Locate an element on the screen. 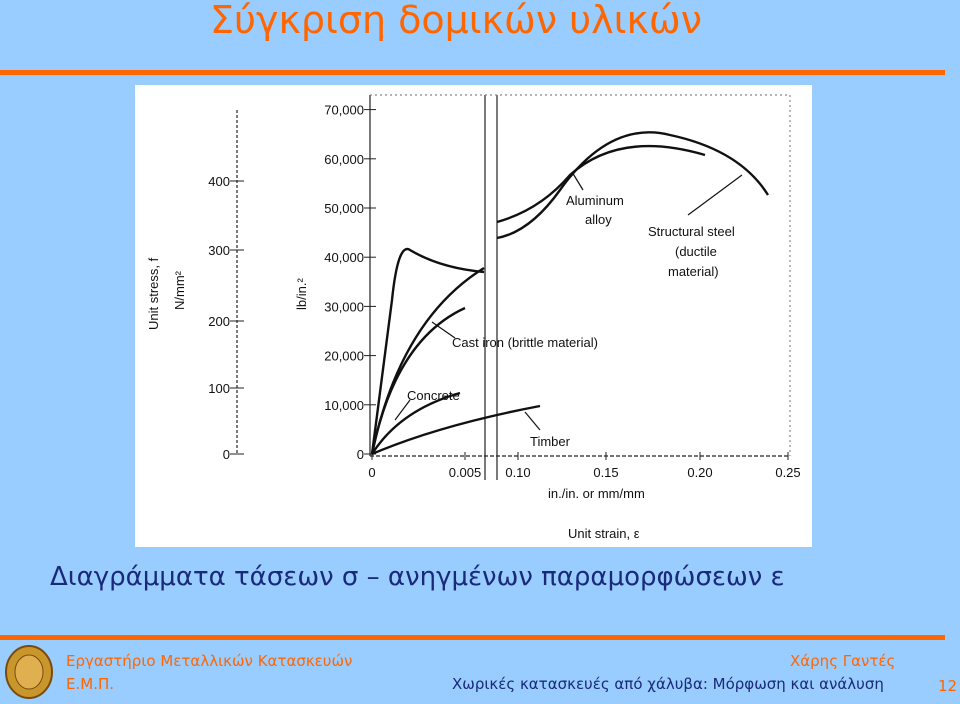 This screenshot has width=960, height=704. tick-label: 200 is located at coordinates (219, 321).